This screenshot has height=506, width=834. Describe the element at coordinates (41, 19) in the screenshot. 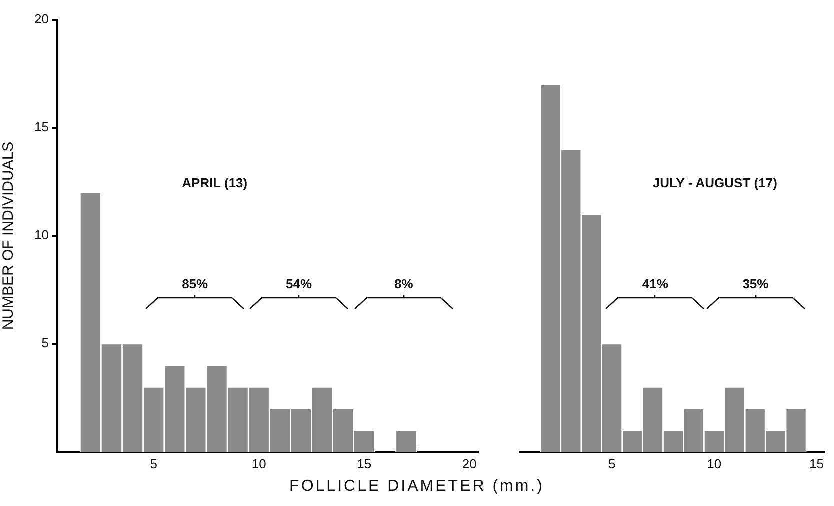

I see `y-tick-label: 20` at that location.